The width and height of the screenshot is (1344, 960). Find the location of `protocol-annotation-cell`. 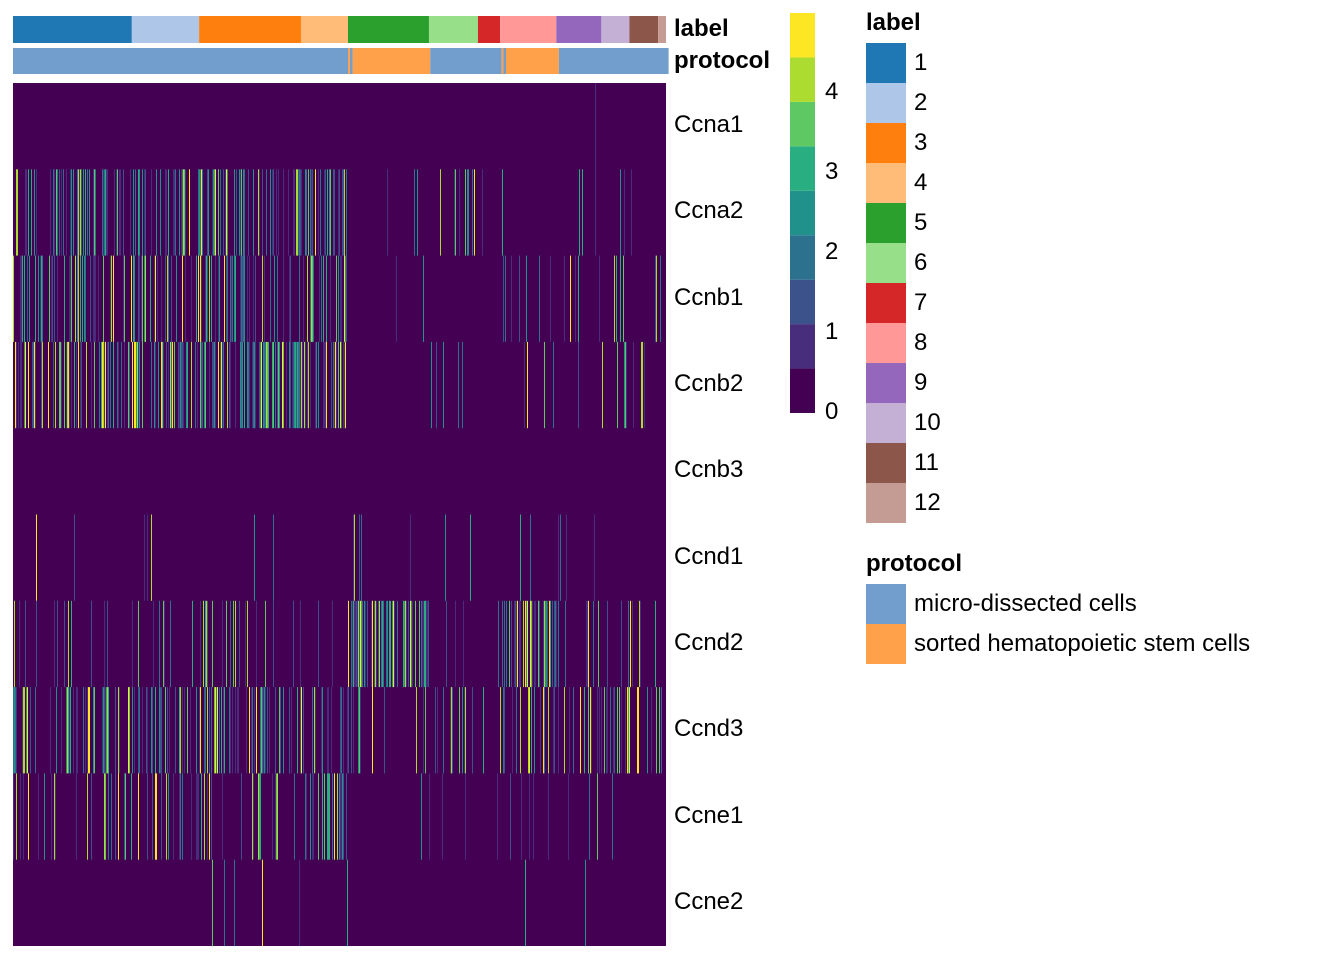

protocol-annotation-cell is located at coordinates (532, 61).